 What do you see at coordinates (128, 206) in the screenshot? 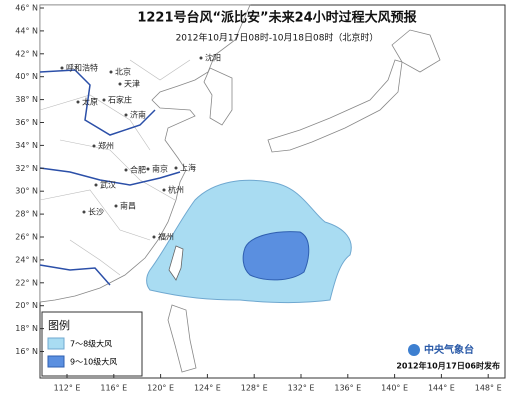
I see `city-label: 南昌` at bounding box center [128, 206].